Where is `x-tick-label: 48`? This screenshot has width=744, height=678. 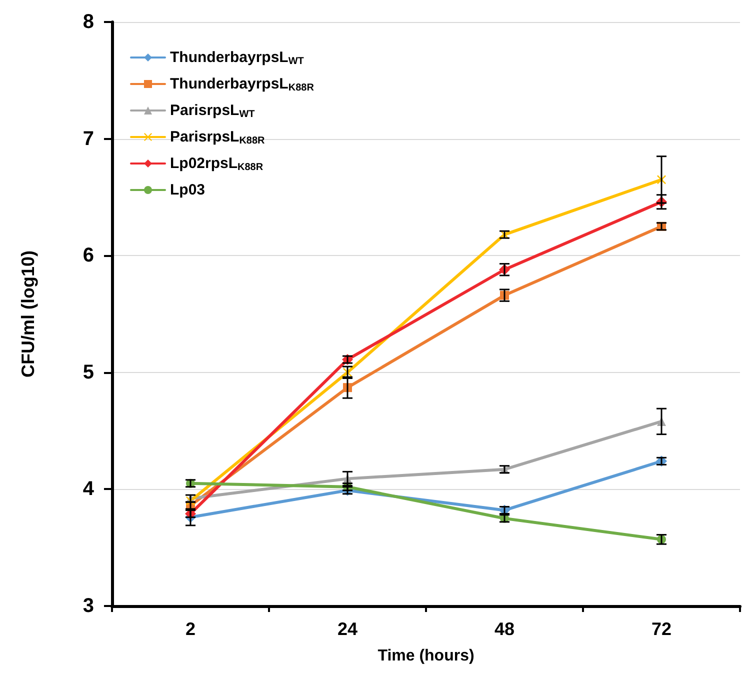
x-tick-label: 48 is located at coordinates (504, 629).